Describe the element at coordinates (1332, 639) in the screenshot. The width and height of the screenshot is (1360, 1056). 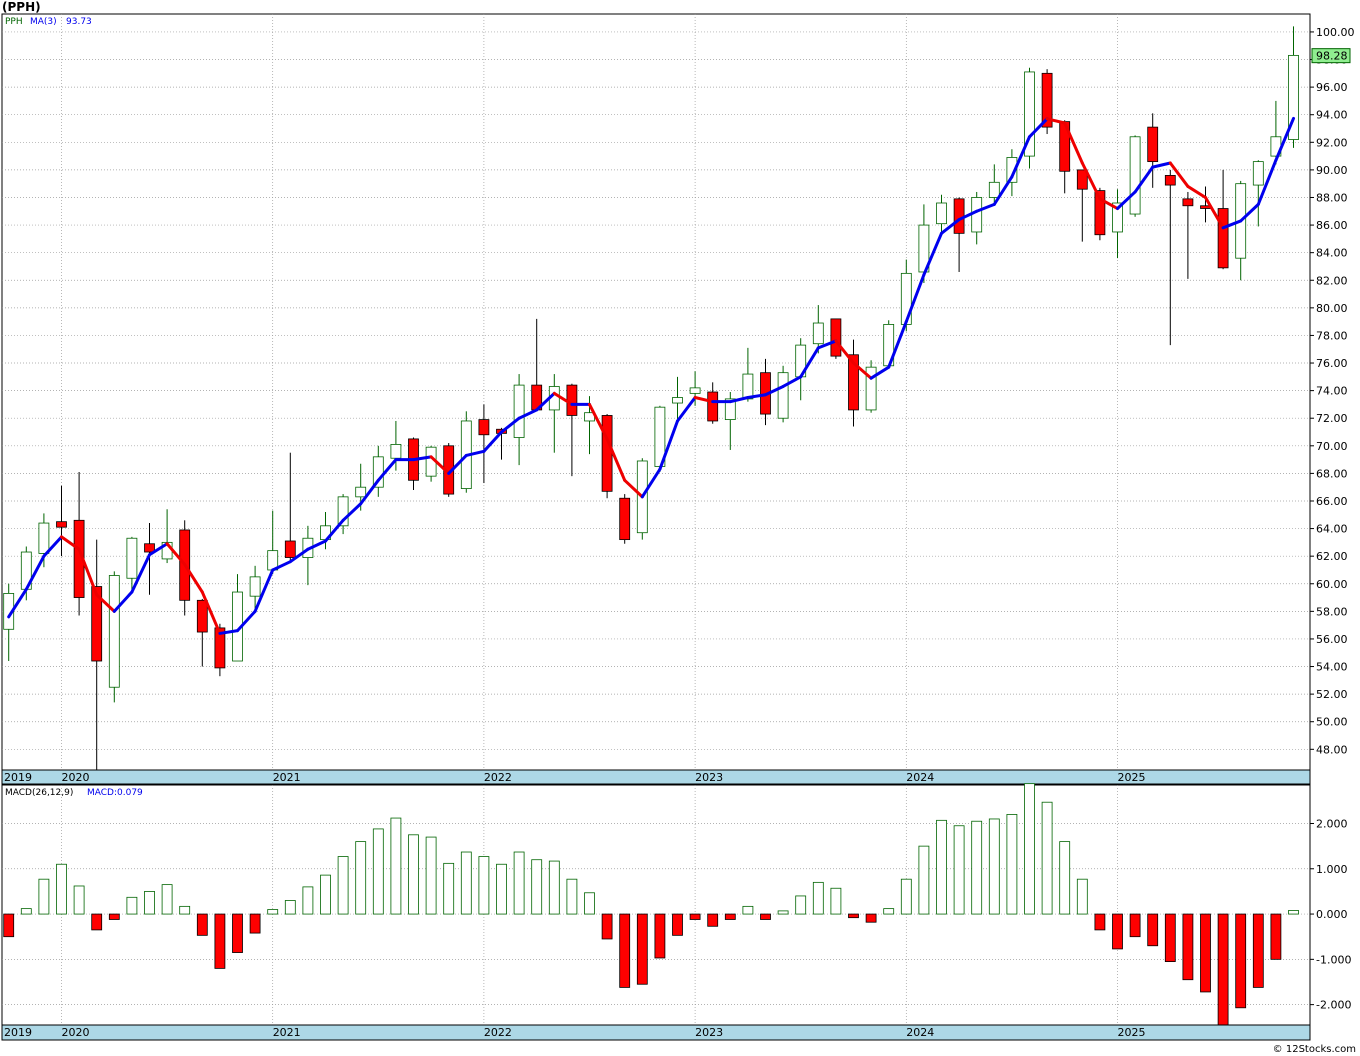
I see `price-y-tick-label: 56.00` at that location.